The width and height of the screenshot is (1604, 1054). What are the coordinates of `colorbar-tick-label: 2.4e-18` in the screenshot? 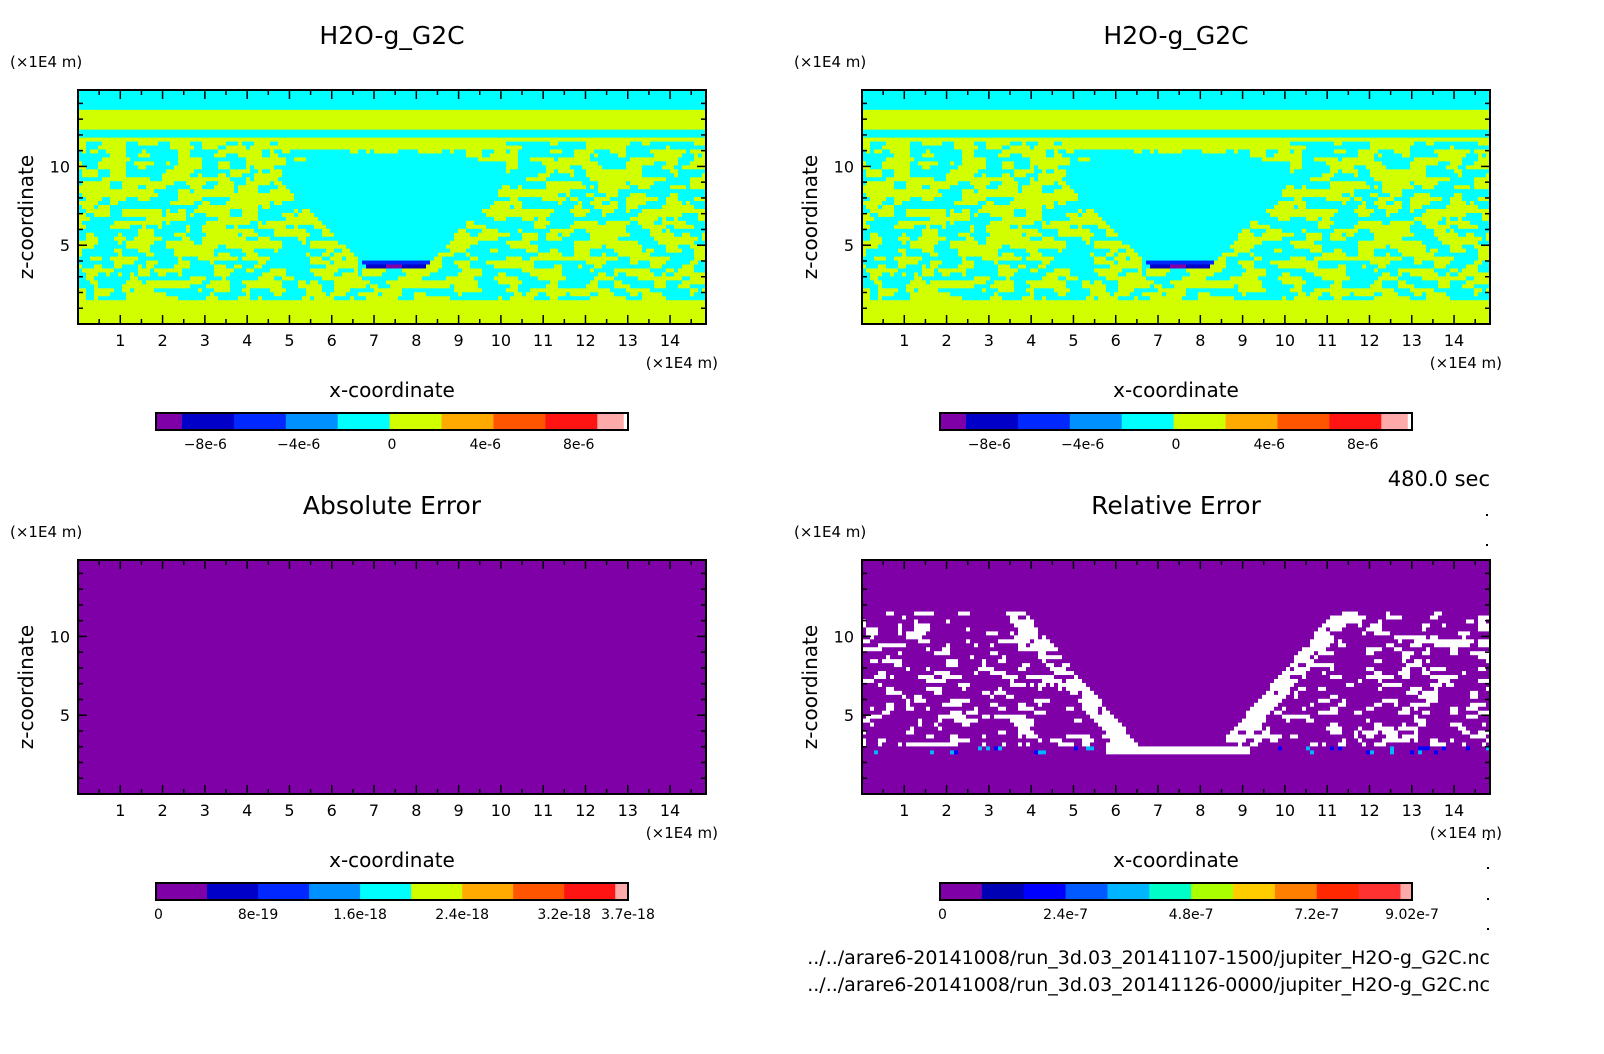 It's located at (462, 915).